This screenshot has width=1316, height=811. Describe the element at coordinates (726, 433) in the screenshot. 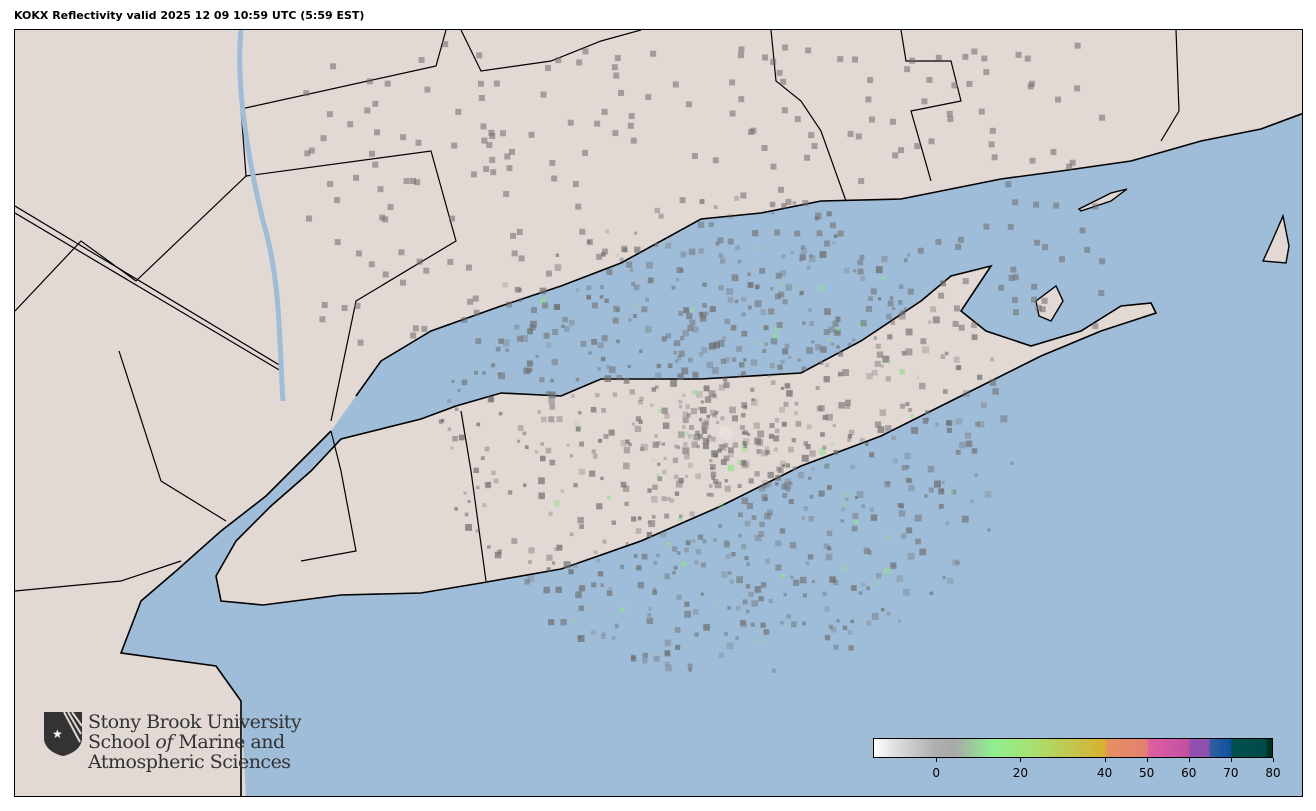

I see `radar-site` at that location.